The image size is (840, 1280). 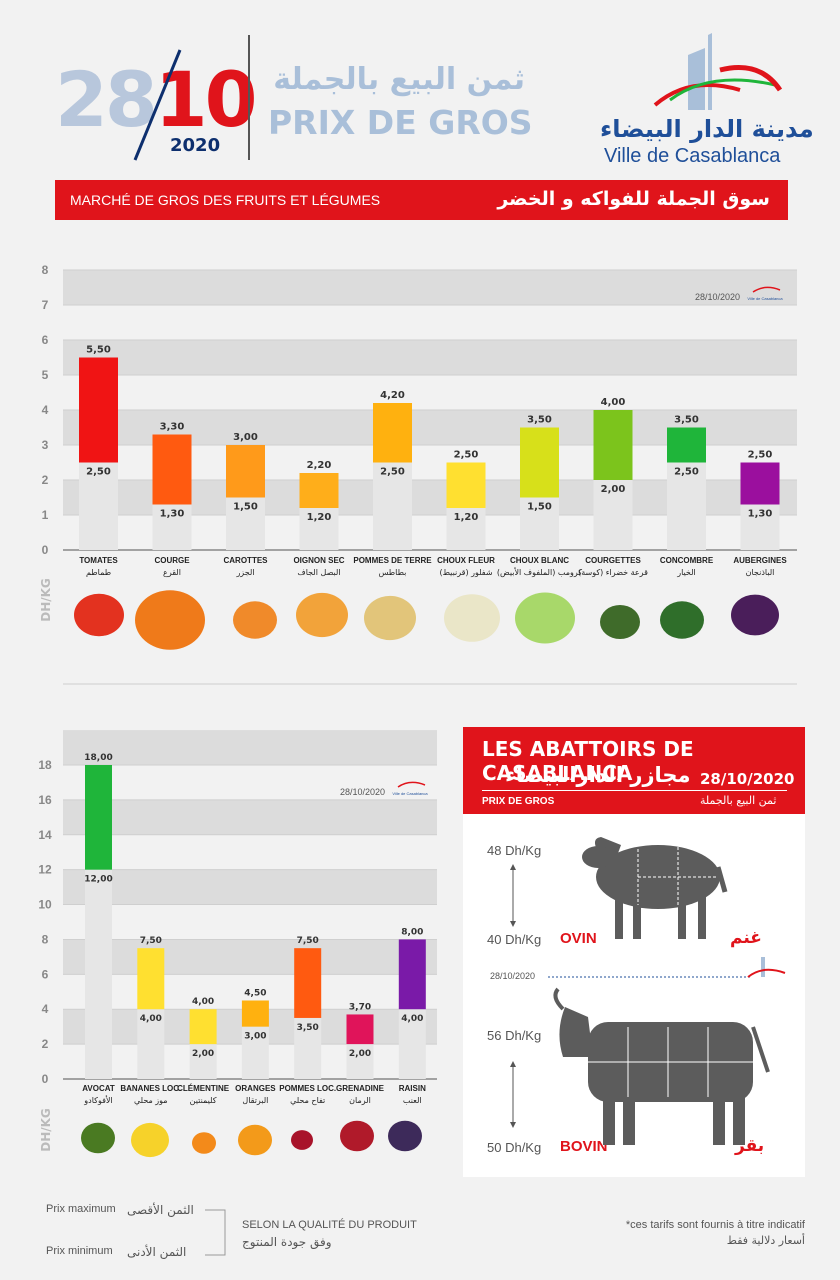 I want to click on category-label: CHOUX BLANC, so click(x=539, y=560).